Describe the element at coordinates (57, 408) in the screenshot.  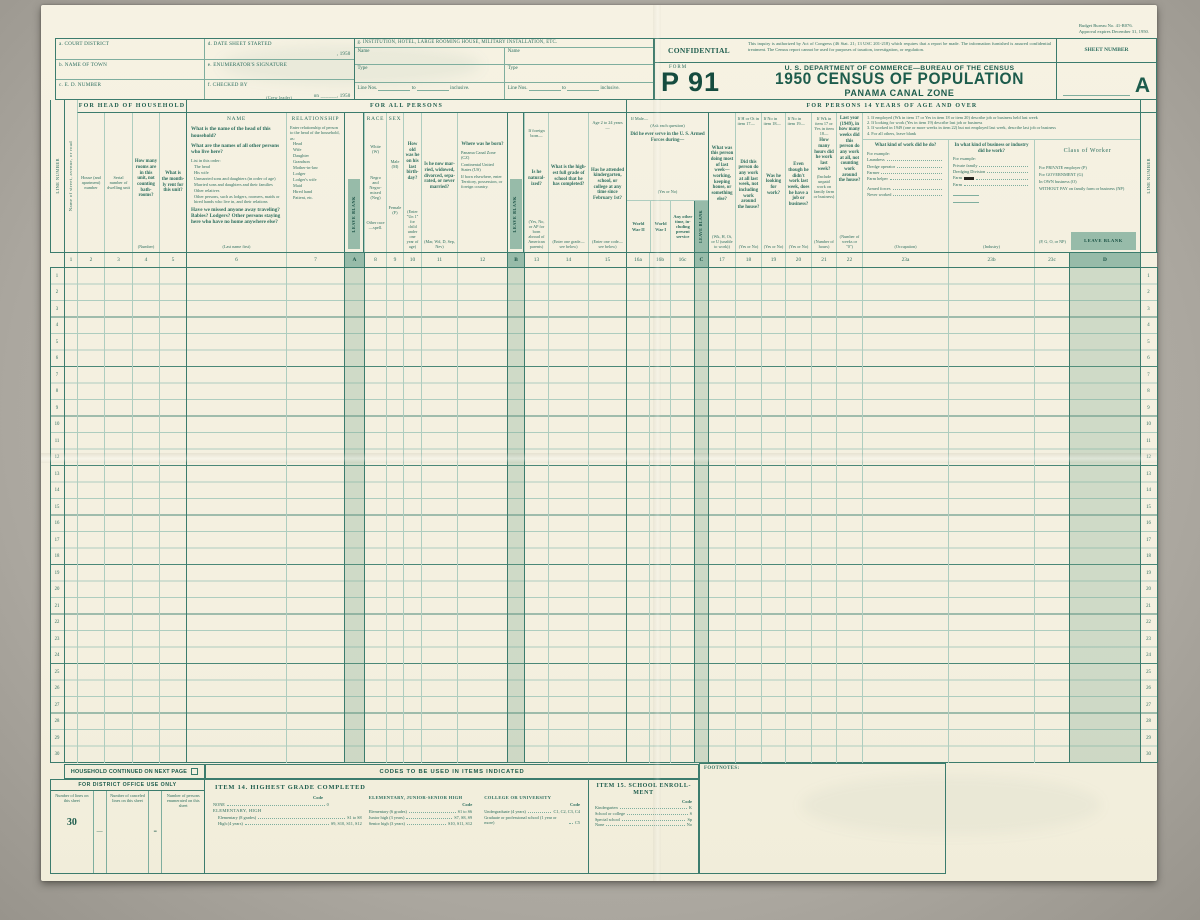
I see `line-number: 9` at that location.